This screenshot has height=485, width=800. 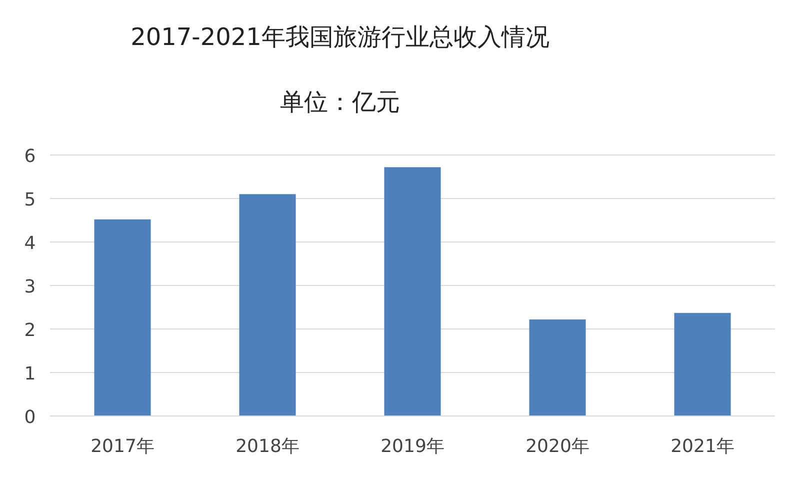 What do you see at coordinates (30, 243) in the screenshot?
I see `y-tick-label: 4` at bounding box center [30, 243].